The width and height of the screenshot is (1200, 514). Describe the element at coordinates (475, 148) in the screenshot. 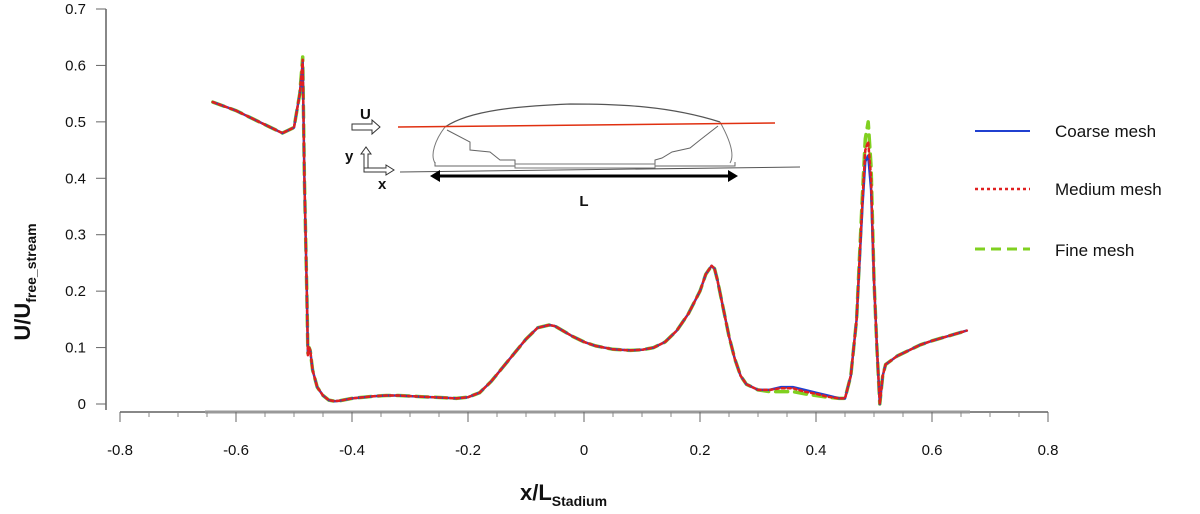

I see `stadium-left-stand` at that location.